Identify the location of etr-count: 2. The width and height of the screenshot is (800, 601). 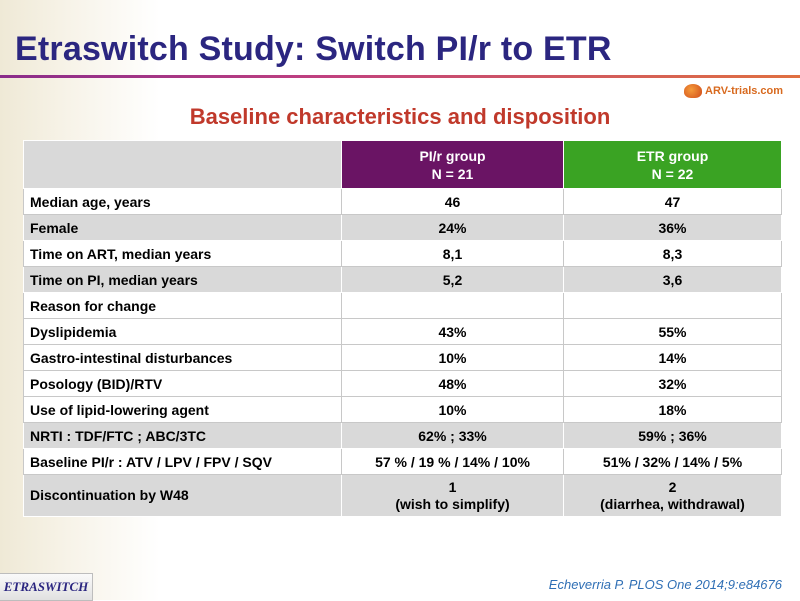
(672, 486).